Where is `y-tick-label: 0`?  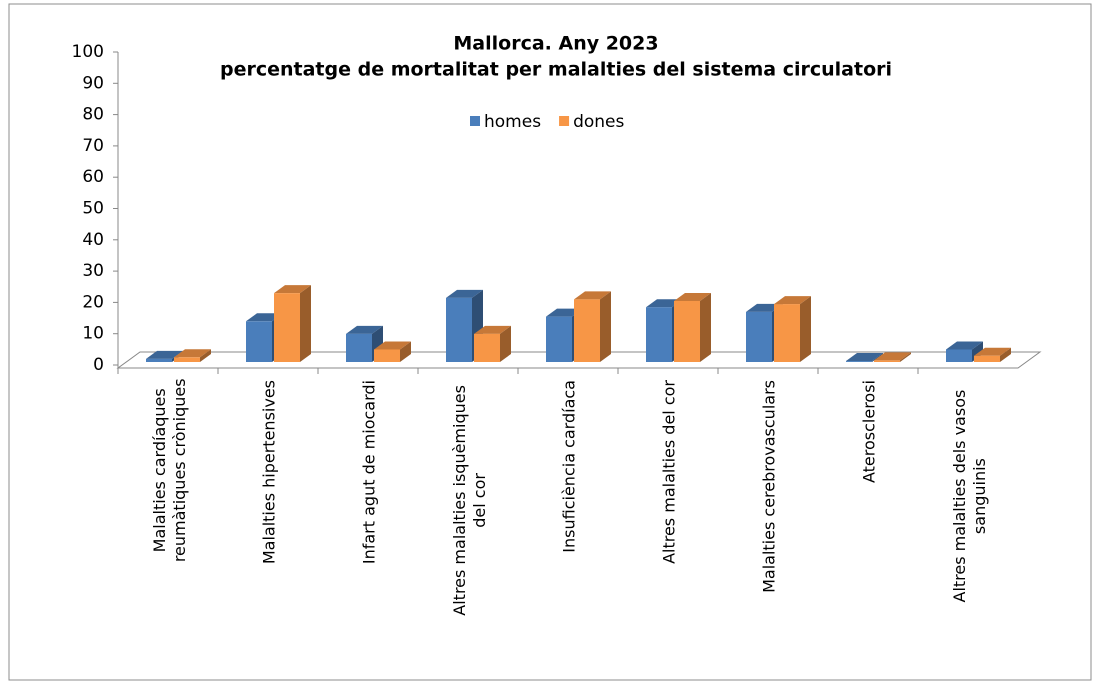 y-tick-label: 0 is located at coordinates (98, 365).